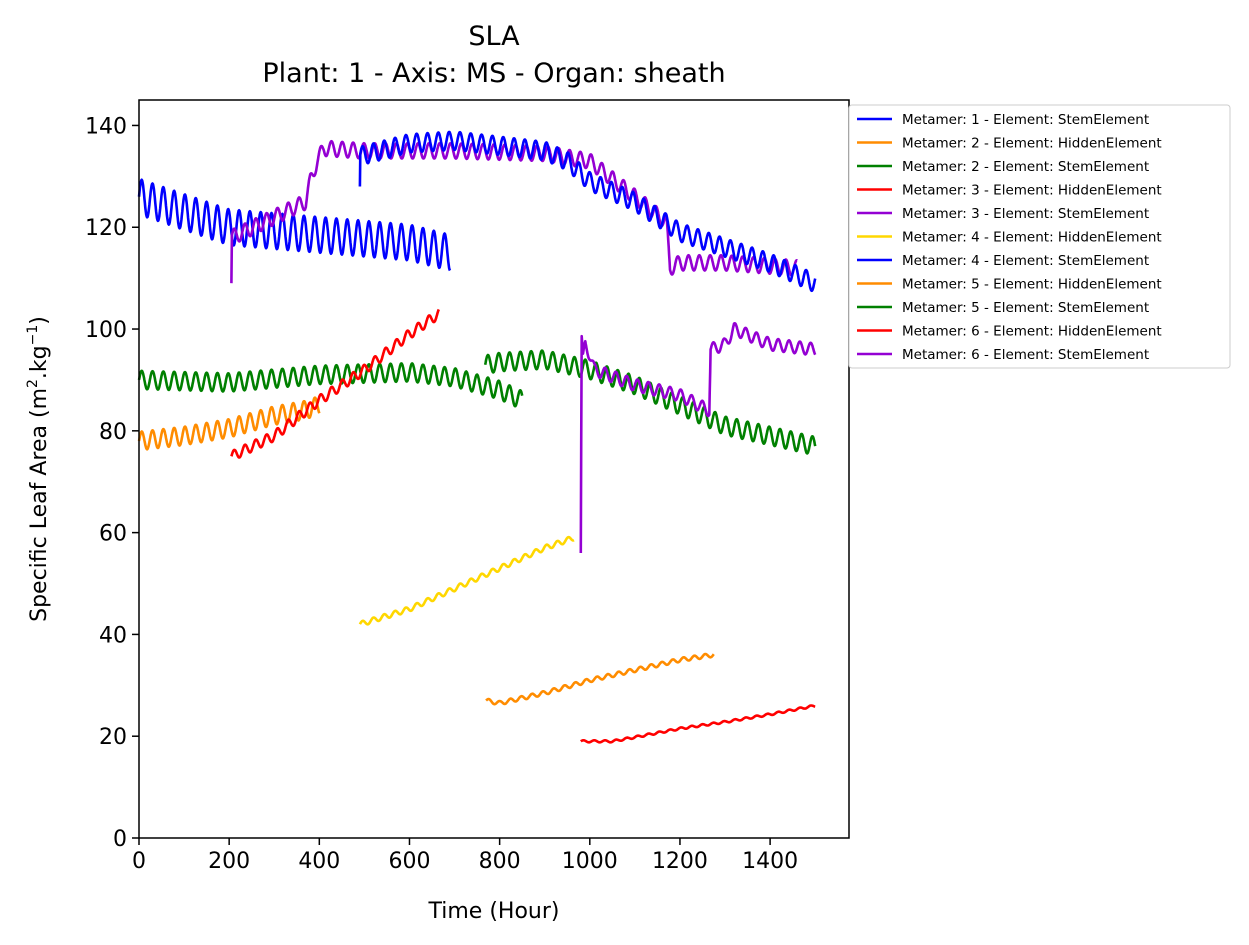  I want to click on y-tick-label: 120, so click(106, 228).